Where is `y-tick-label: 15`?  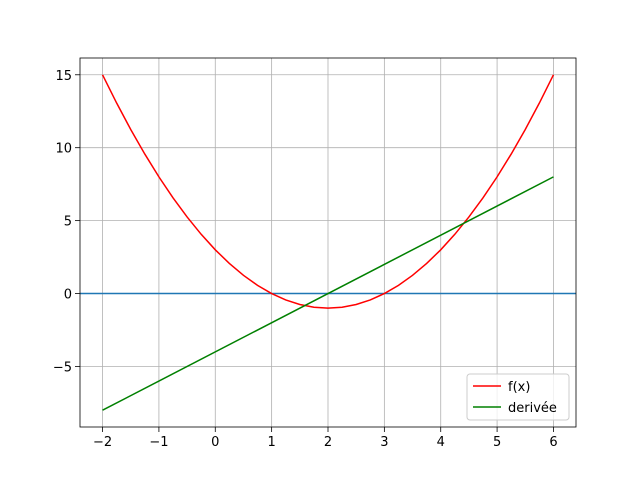 y-tick-label: 15 is located at coordinates (63, 76).